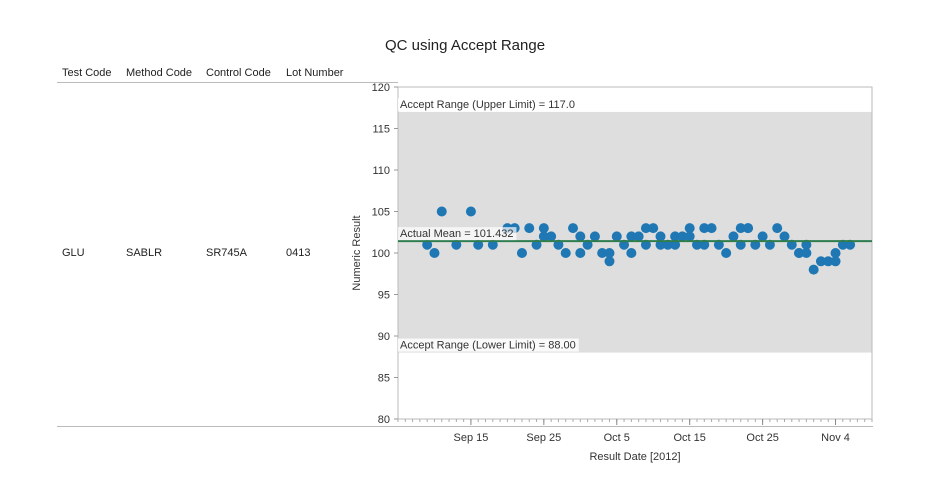  I want to click on lower-label-bg, so click(488, 345).